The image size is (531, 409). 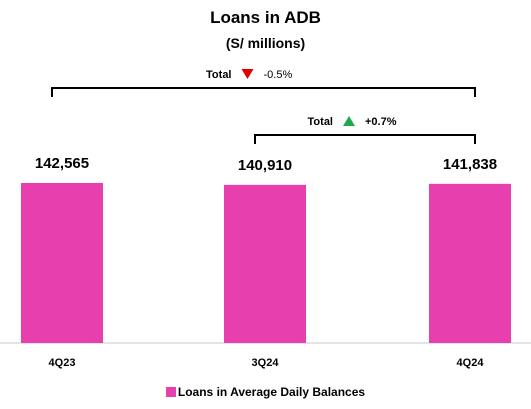 What do you see at coordinates (62, 363) in the screenshot?
I see `tick-label-4Q23: 4Q23` at bounding box center [62, 363].